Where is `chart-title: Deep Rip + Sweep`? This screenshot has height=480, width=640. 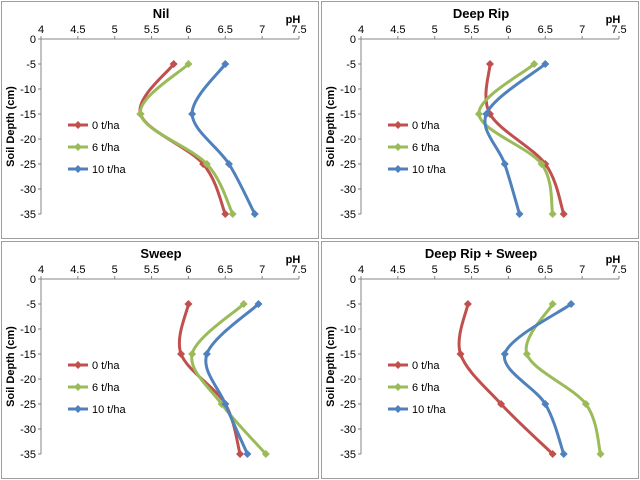
chart-title: Deep Rip + Sweep is located at coordinates (481, 253).